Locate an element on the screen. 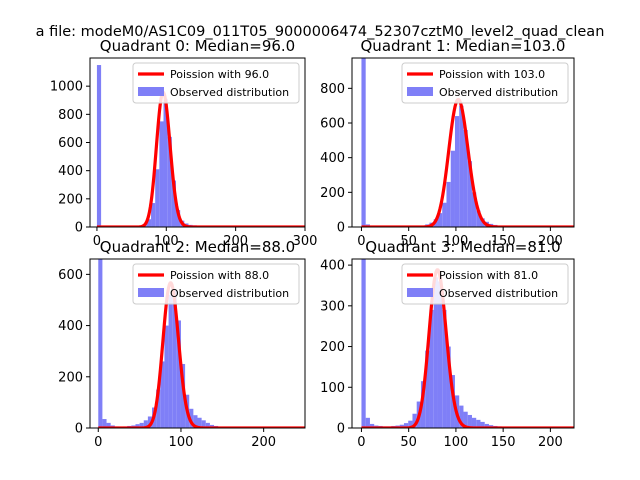 Image resolution: width=640 pixels, height=480 pixels. y-tick-label: 300 is located at coordinates (332, 306).